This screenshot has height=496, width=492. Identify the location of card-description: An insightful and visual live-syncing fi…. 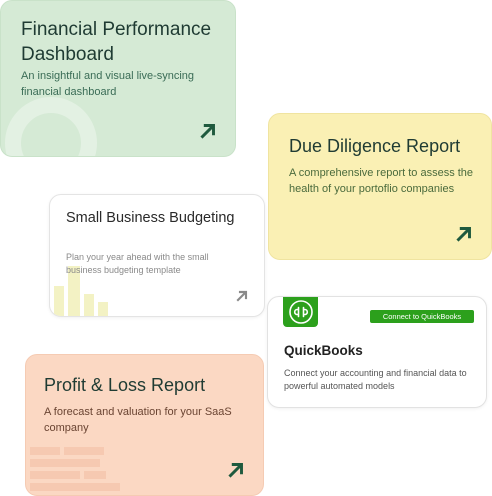
(108, 84).